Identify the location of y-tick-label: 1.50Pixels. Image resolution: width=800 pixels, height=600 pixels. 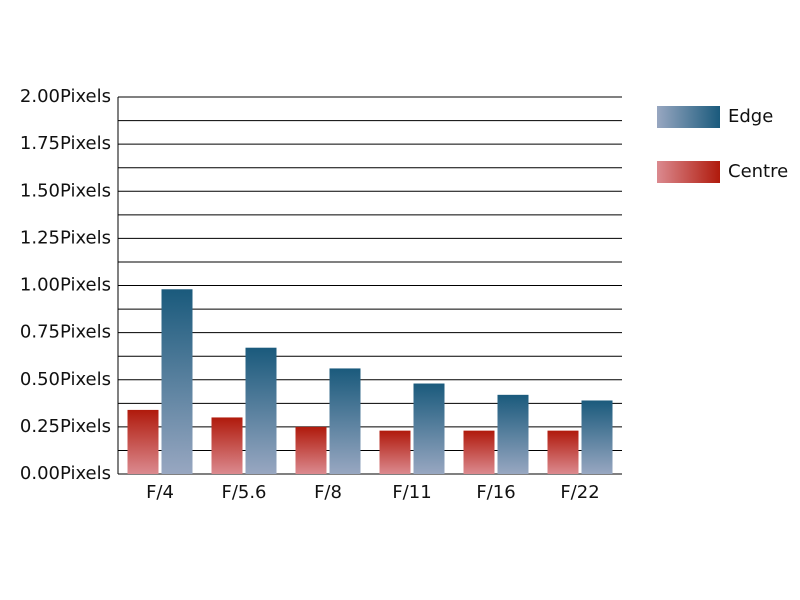
(65, 190).